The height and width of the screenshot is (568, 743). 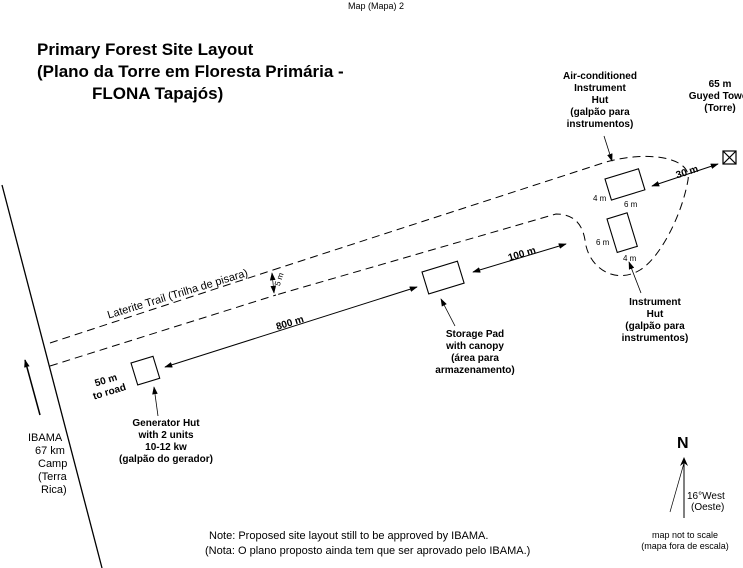 What do you see at coordinates (376, 6) in the screenshot?
I see `page-header: Map (Mapa) 2` at bounding box center [376, 6].